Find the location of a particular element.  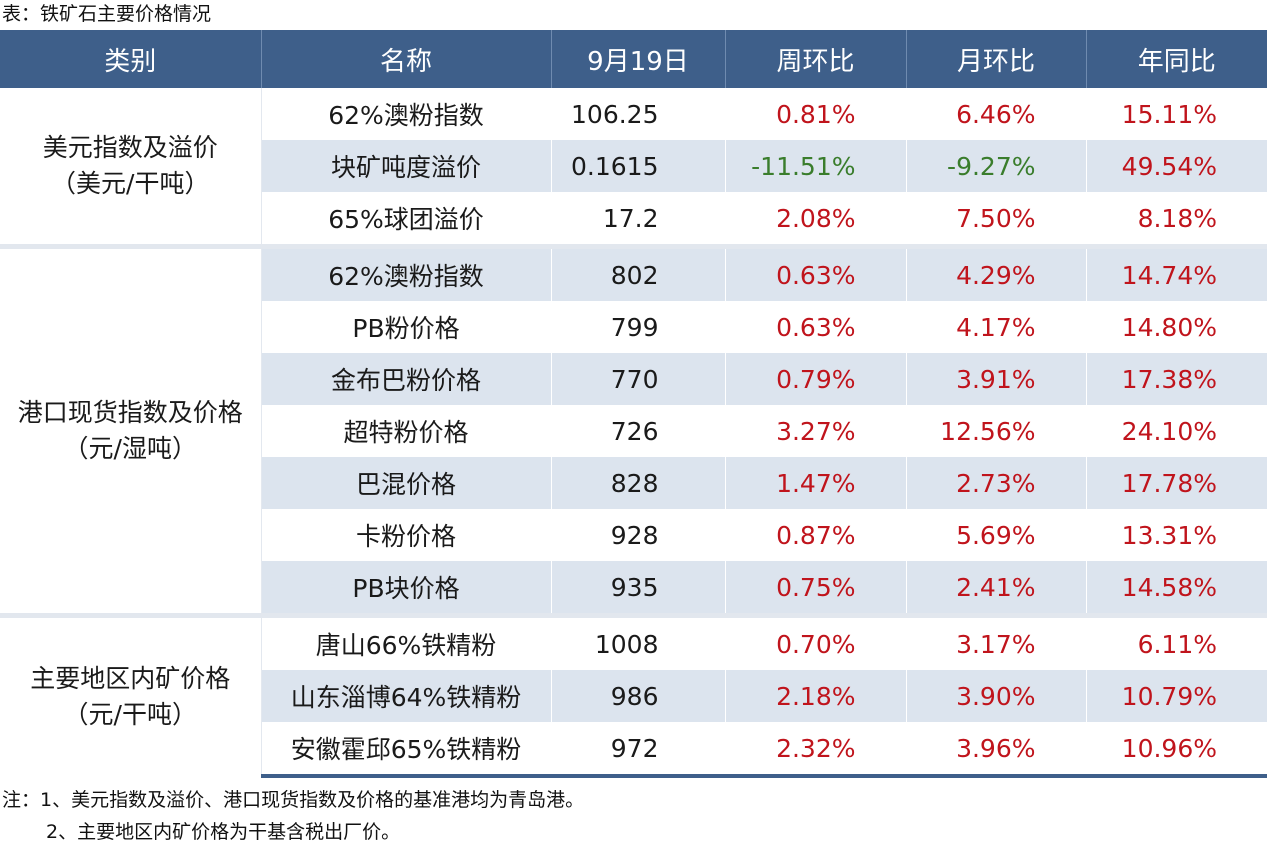

category-label: （元/干吨） is located at coordinates (130, 714).